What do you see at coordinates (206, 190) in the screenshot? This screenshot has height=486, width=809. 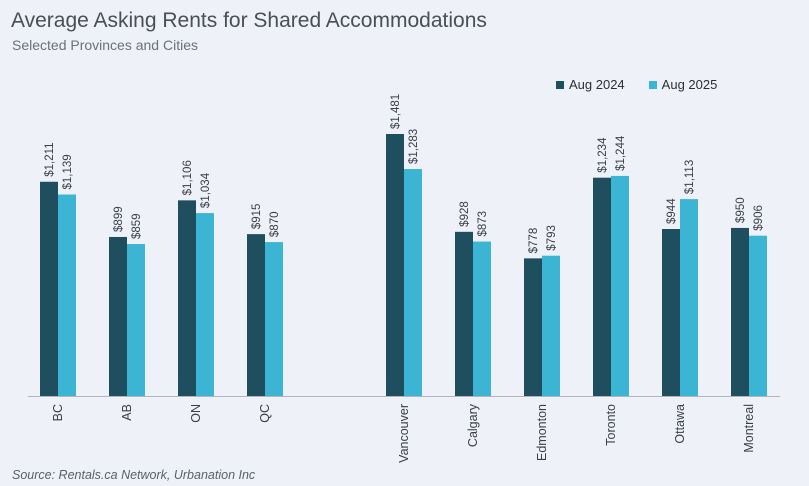 I see `value-label-on-aug-2025: $1,034` at bounding box center [206, 190].